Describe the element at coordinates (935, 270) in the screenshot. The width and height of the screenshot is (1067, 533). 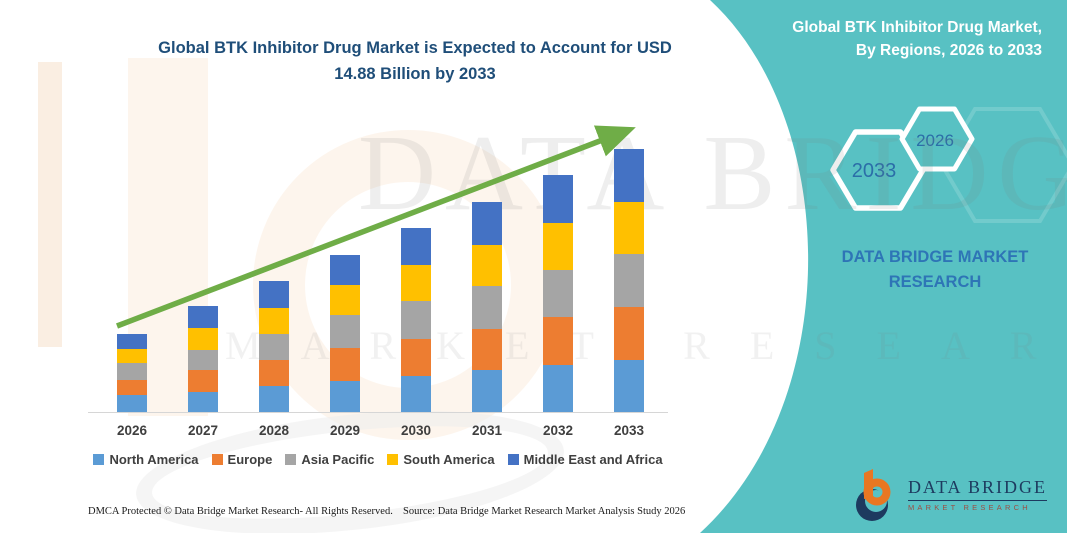
I see `brand-text: DATA BRIDGE MARKET RESEARCH` at that location.